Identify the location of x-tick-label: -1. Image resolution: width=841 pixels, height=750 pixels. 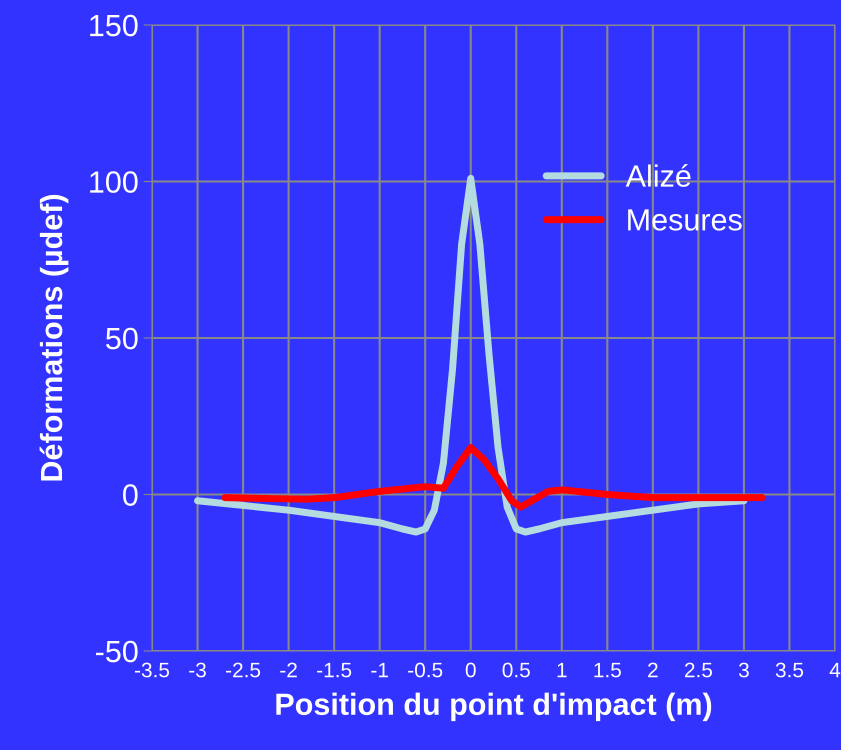
(379, 670).